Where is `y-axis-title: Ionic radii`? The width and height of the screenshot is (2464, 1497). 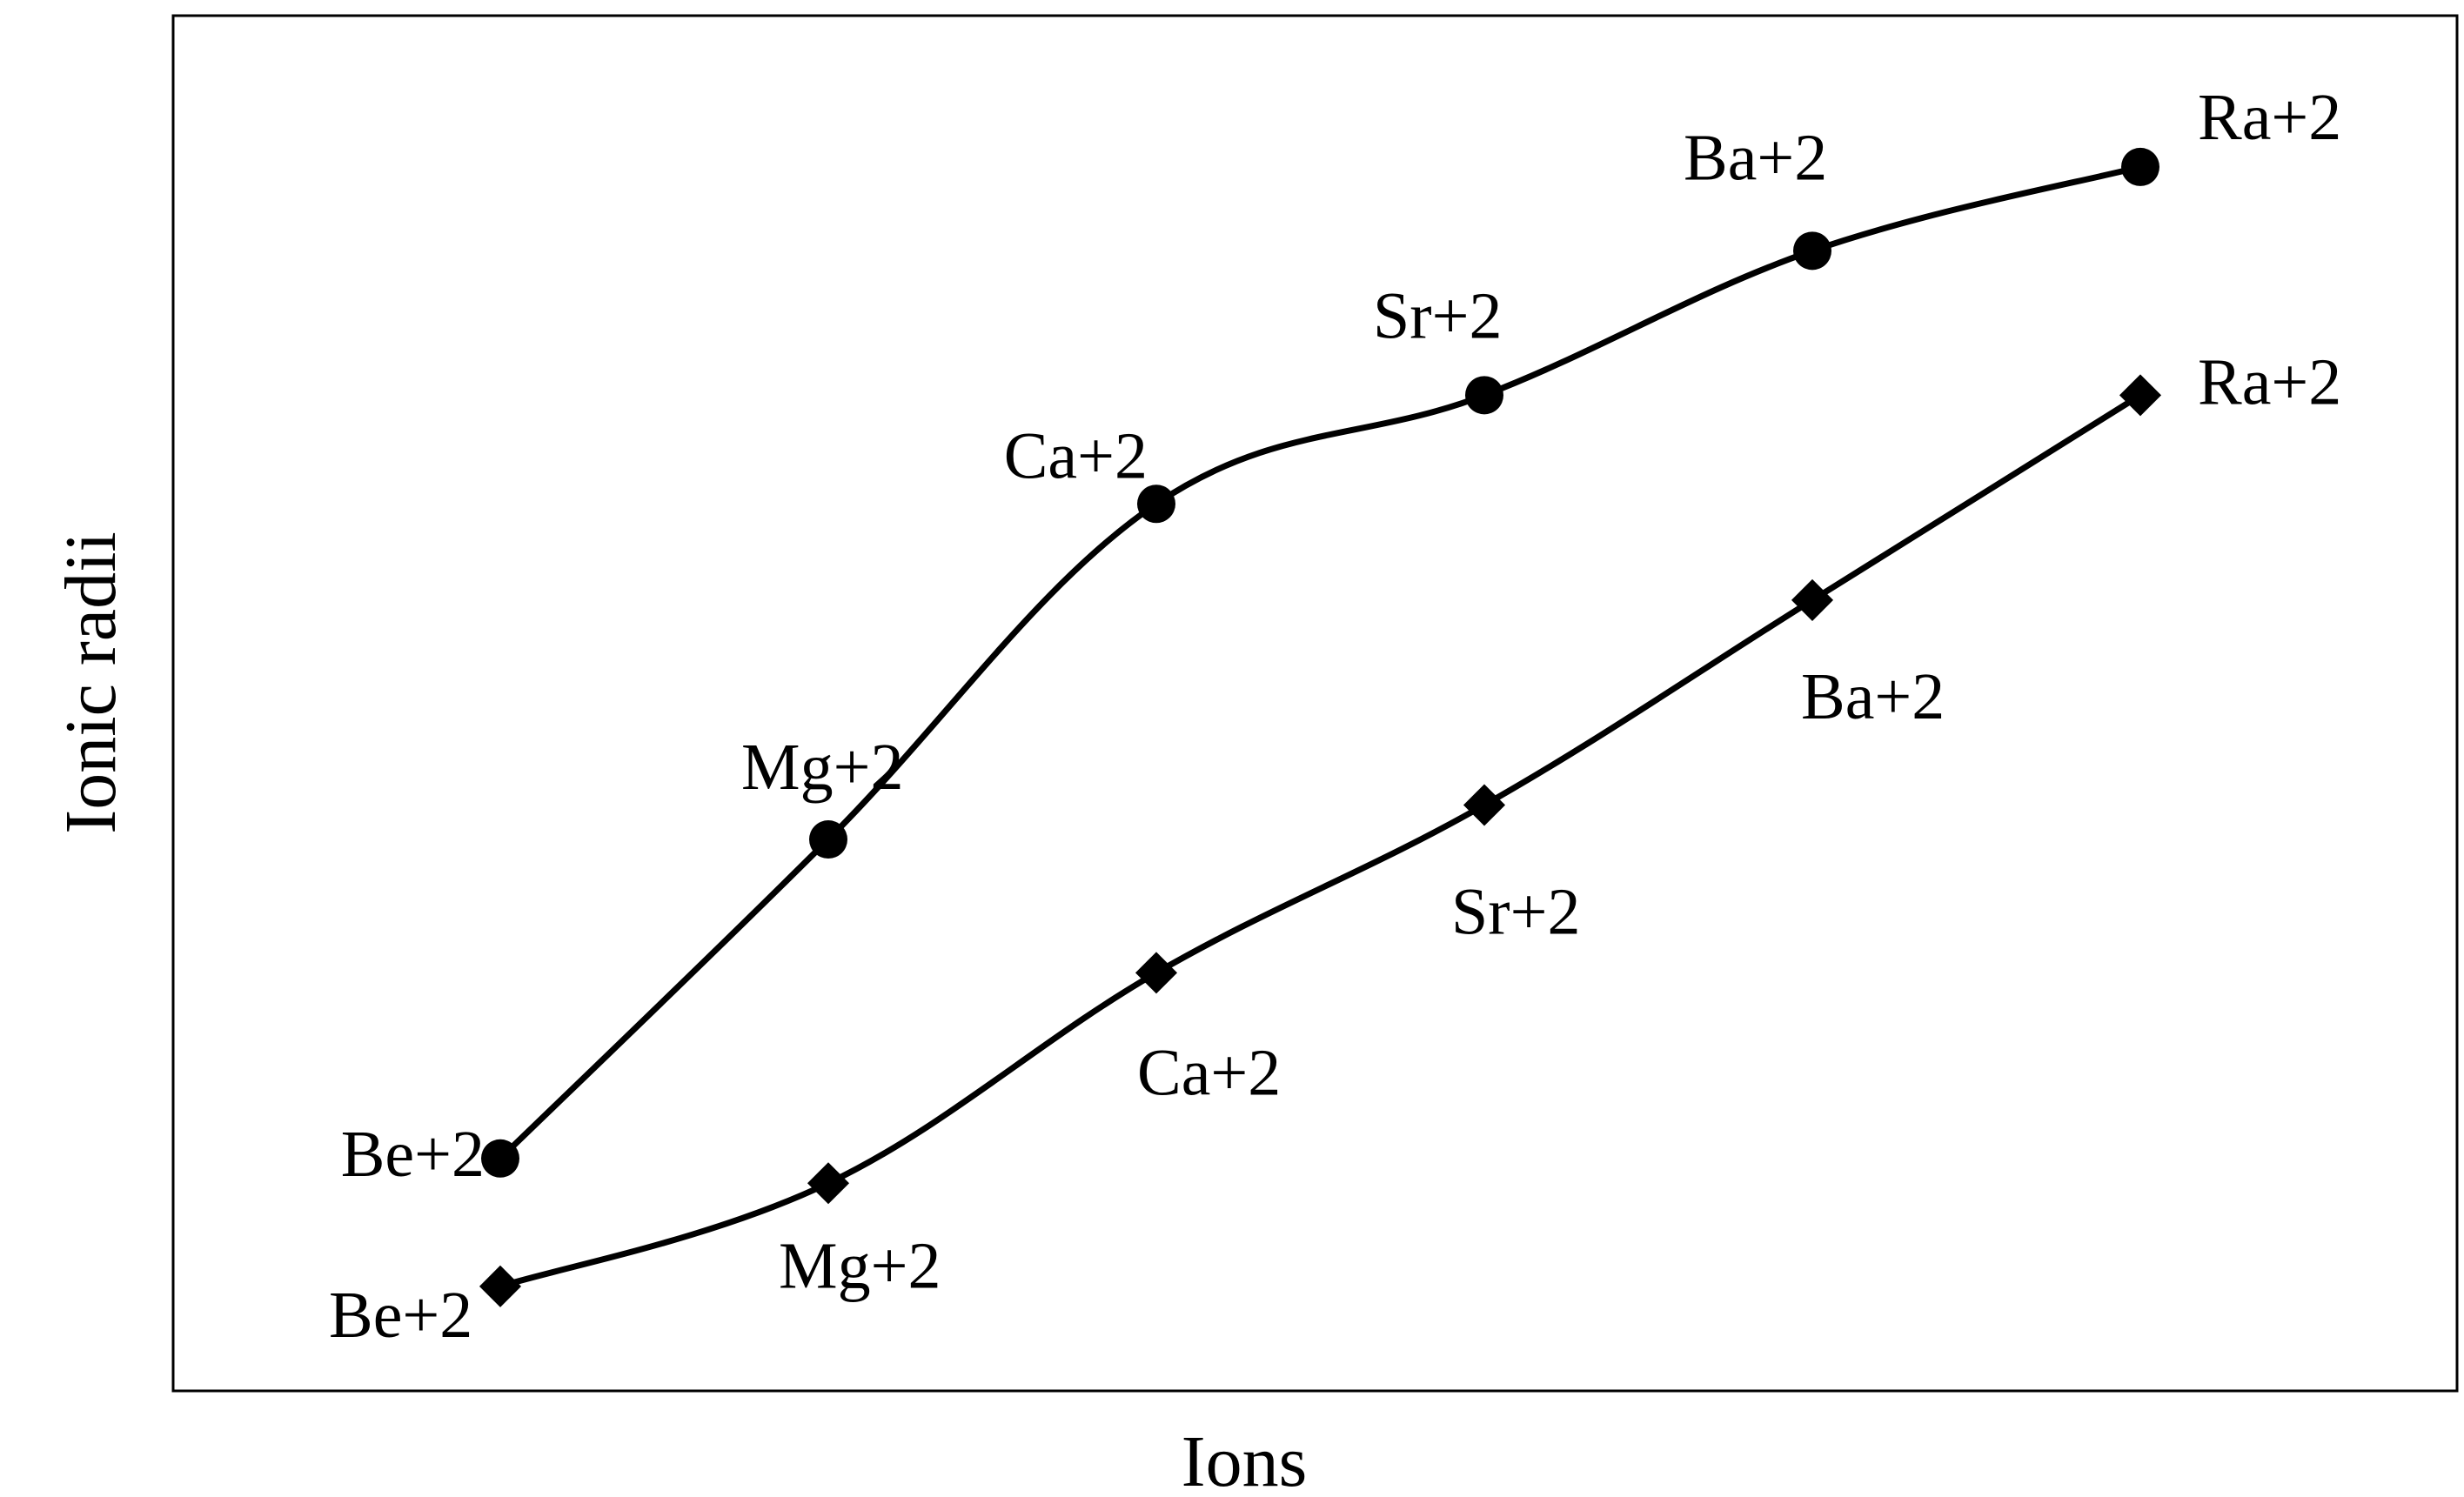 y-axis-title: Ionic radii is located at coordinates (90, 683).